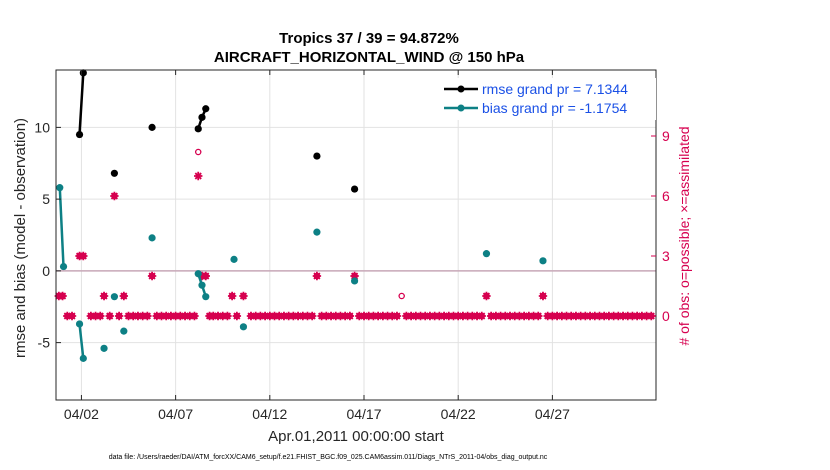  What do you see at coordinates (555, 89) in the screenshot?
I see `legend-rmse-label: rmse grand pr = 7.1344` at bounding box center [555, 89].